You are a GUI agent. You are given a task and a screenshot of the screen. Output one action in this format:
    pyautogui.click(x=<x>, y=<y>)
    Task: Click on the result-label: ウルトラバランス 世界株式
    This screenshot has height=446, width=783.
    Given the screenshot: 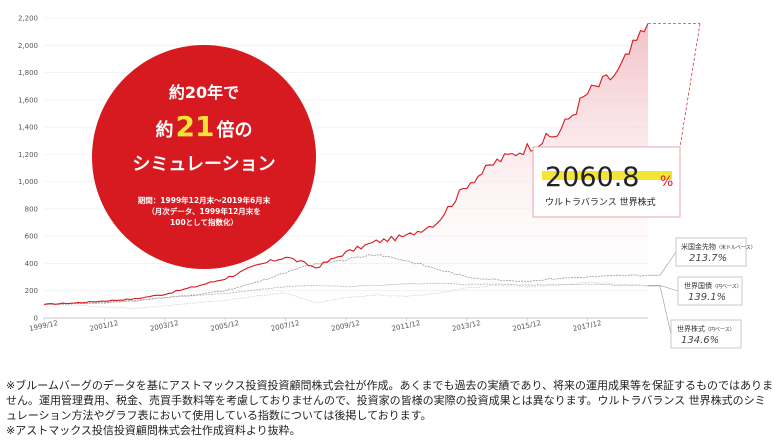 What is the action you would take?
    pyautogui.click(x=600, y=202)
    